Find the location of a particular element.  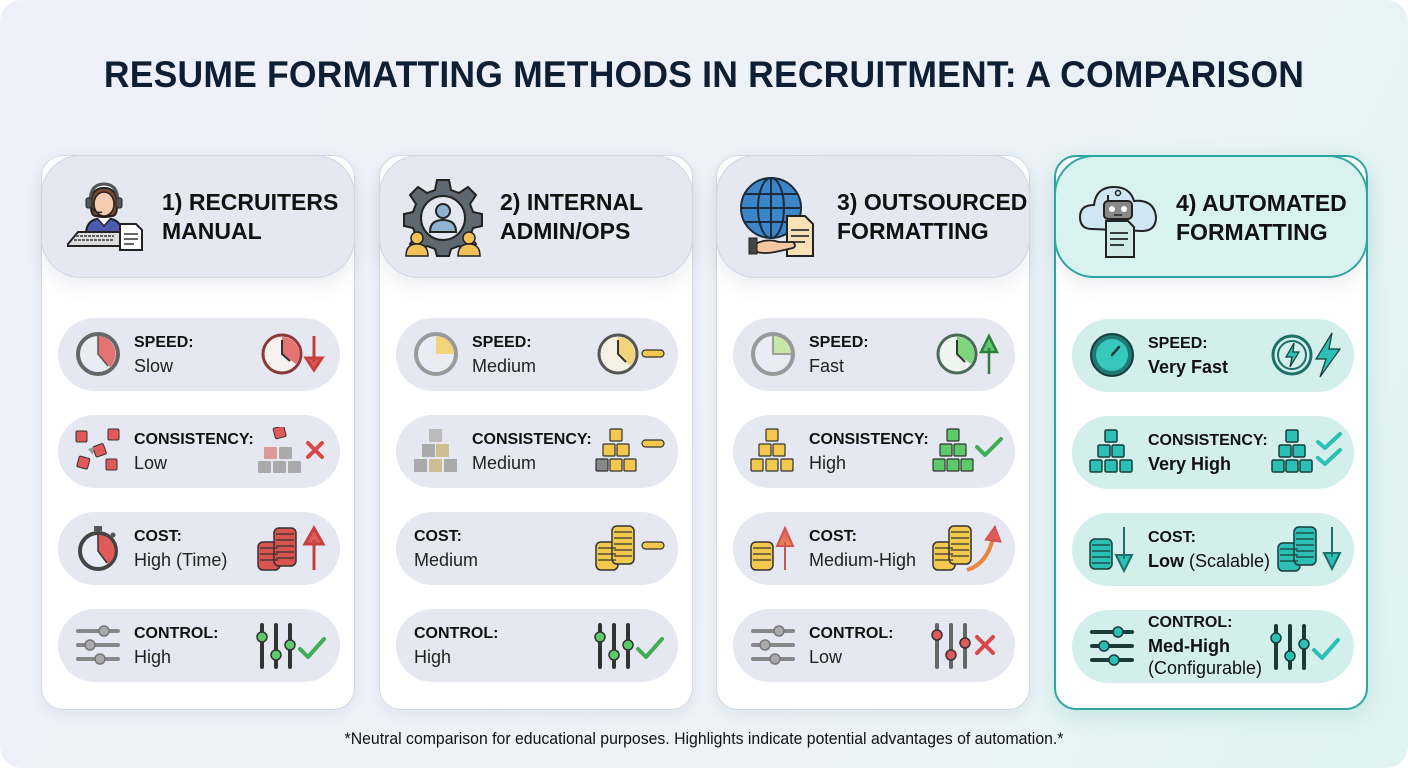

blocks-check-icon is located at coordinates (968, 451).